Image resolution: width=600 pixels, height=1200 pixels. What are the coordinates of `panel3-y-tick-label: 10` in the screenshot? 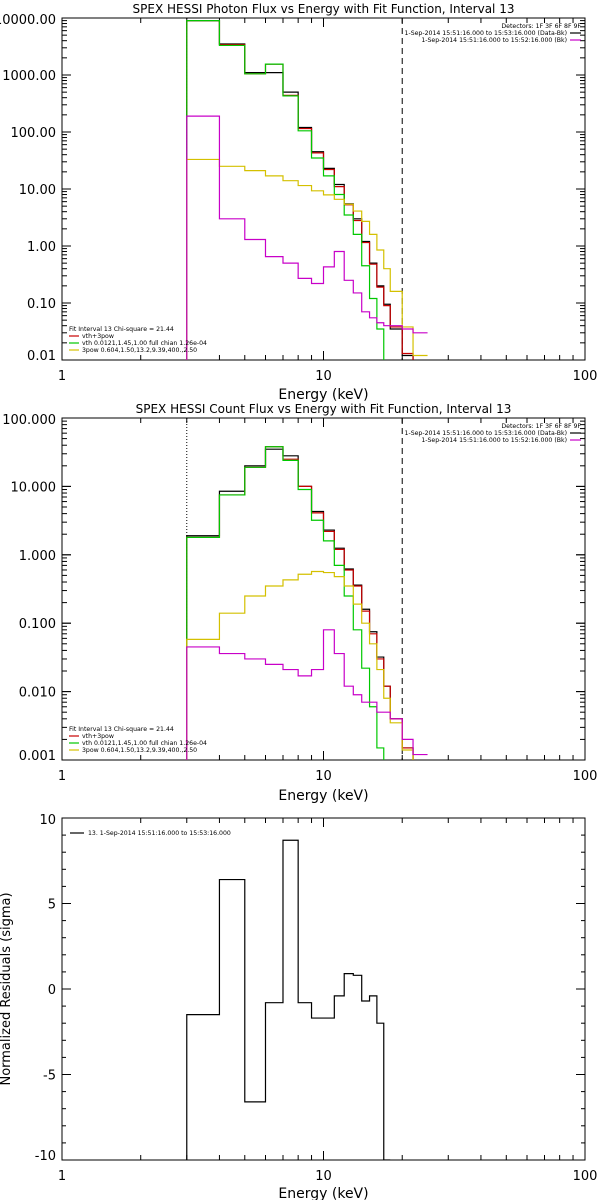 It's located at (47, 820).